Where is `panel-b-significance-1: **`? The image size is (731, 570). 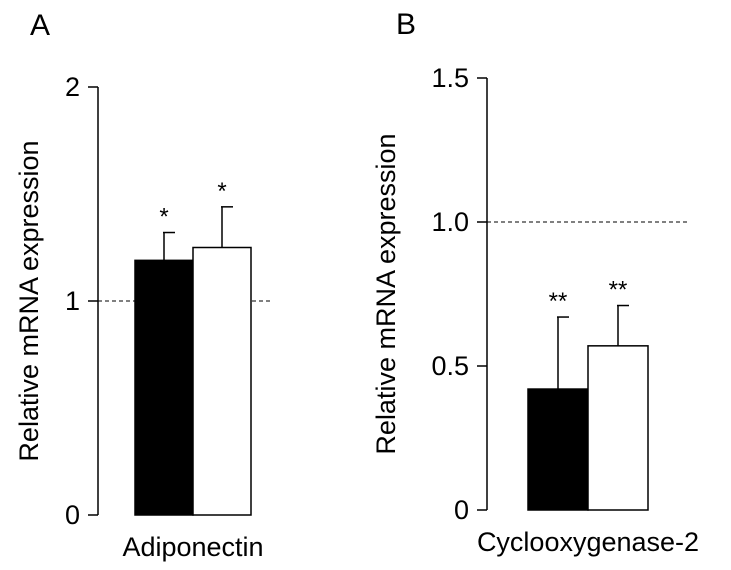
panel-b-significance-1: ** is located at coordinates (558, 301).